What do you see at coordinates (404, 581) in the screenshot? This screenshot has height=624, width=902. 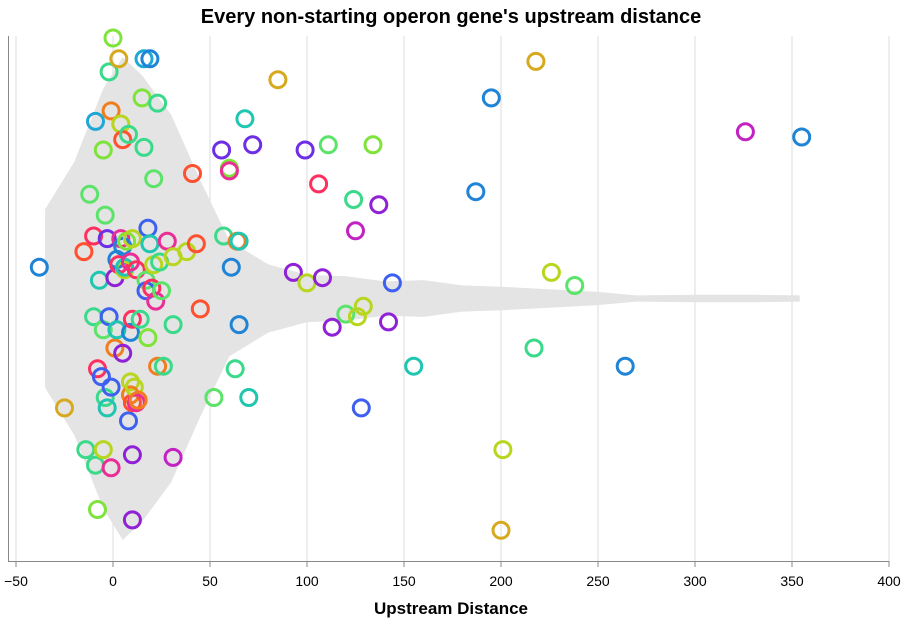 I see `x-tick-label-4: 150` at bounding box center [404, 581].